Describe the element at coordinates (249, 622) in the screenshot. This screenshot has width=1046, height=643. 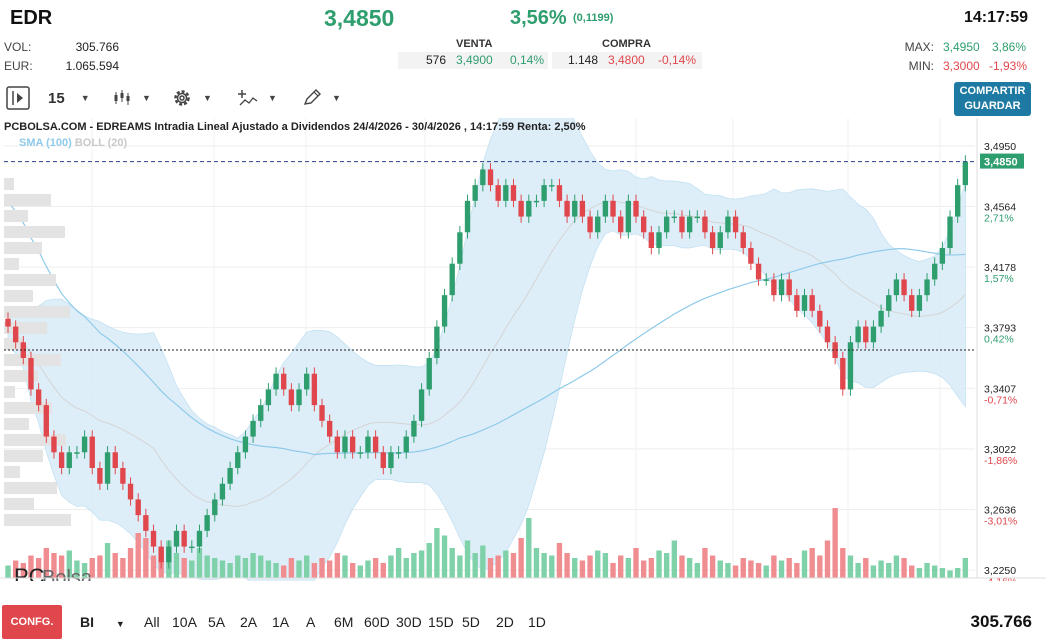
I see `period-2a: 2A` at that location.